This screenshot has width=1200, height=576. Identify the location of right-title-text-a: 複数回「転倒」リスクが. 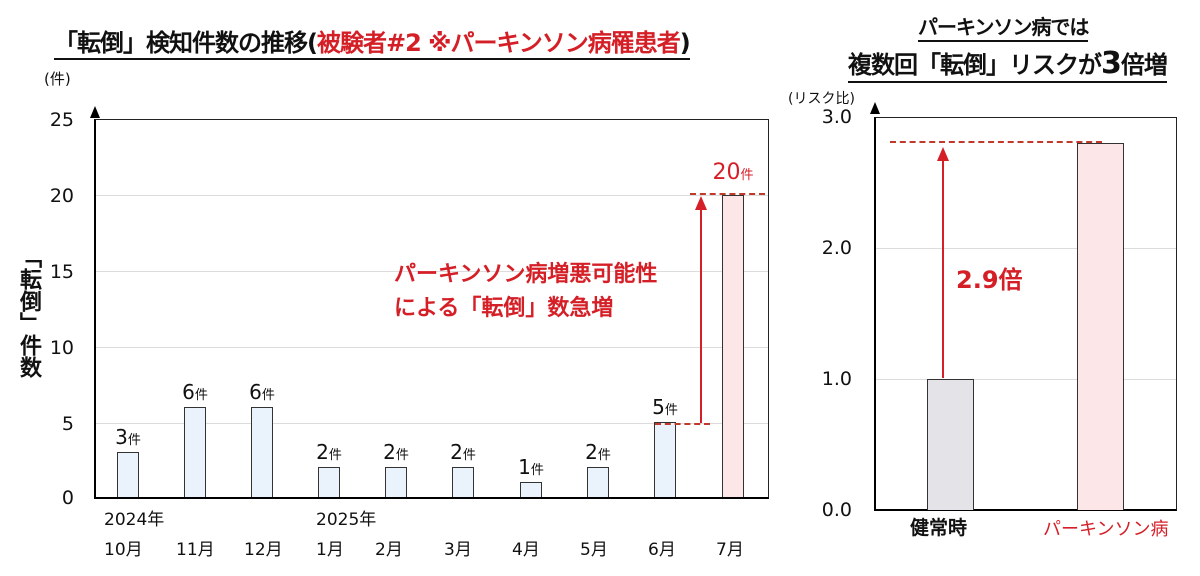
(975, 65).